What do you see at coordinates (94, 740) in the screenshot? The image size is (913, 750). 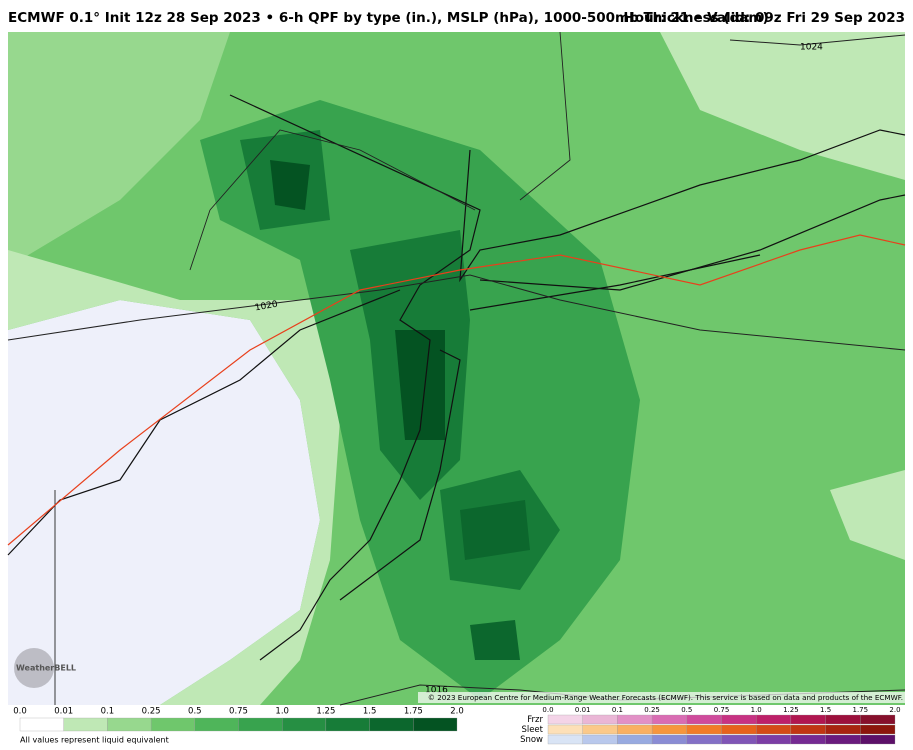 I see `legend-note: All values represent liquid equivalent` at bounding box center [94, 740].